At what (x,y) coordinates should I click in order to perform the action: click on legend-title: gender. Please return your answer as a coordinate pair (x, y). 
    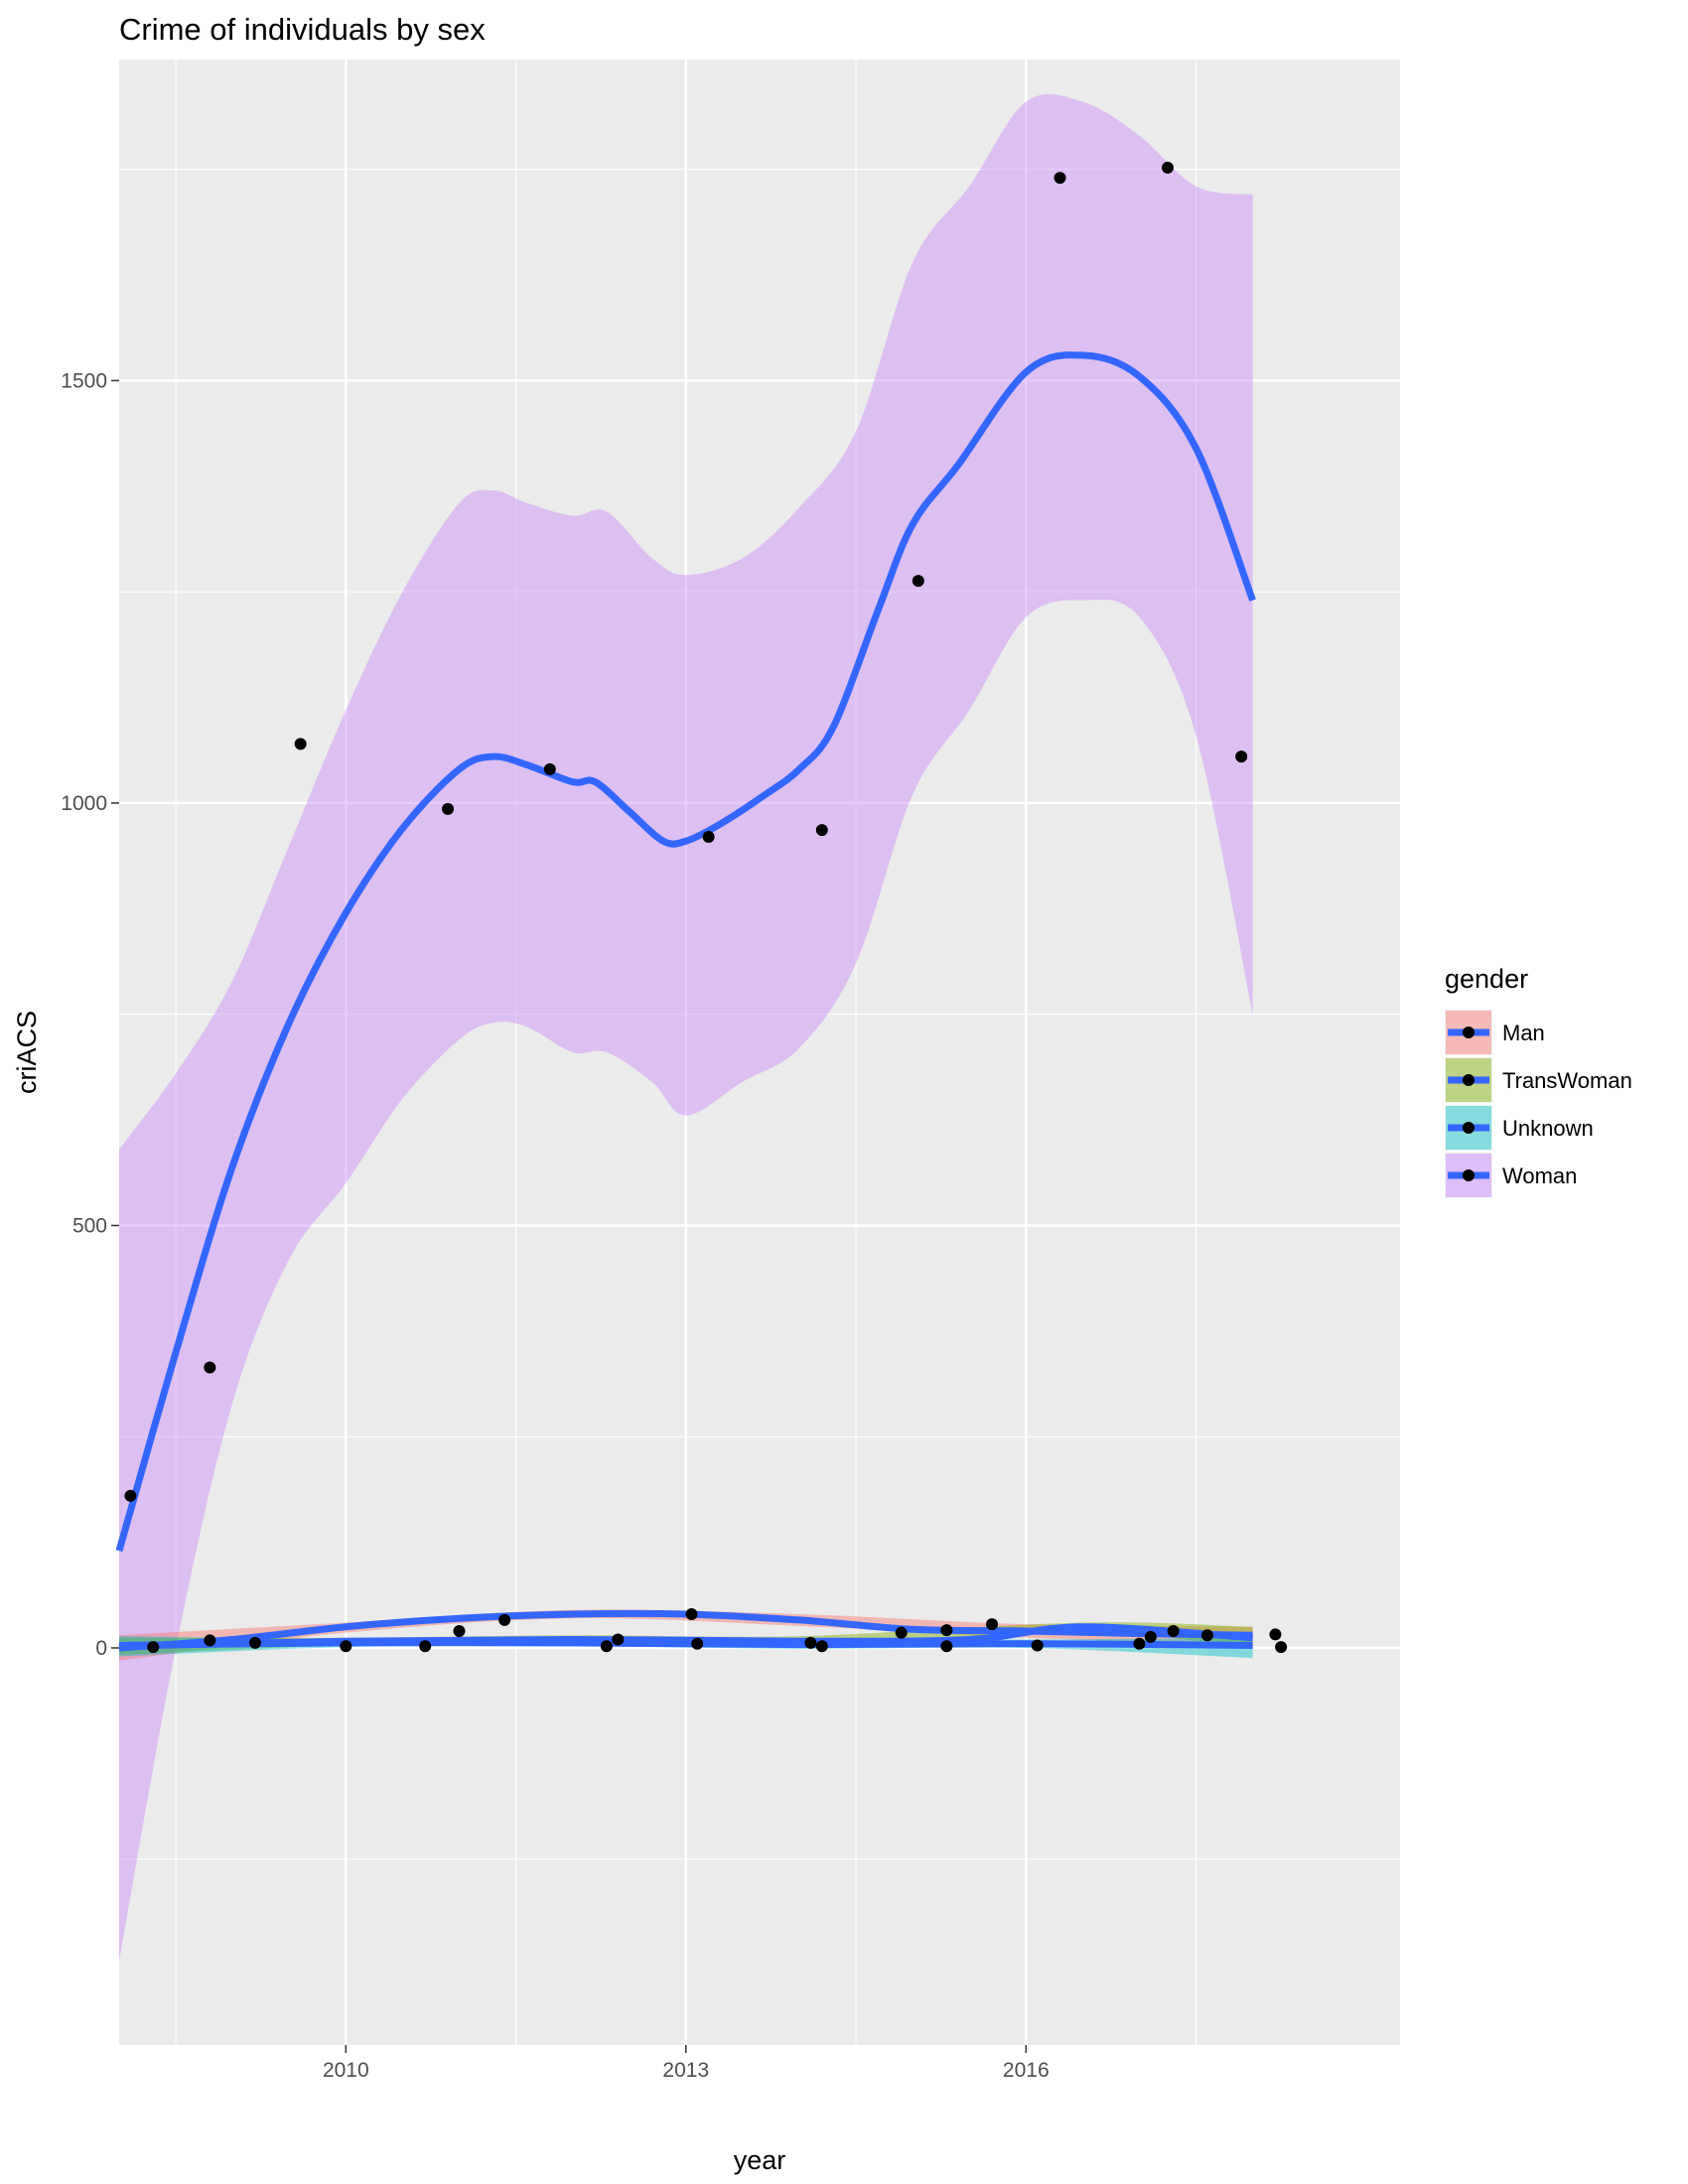
    Looking at the image, I should click on (1486, 979).